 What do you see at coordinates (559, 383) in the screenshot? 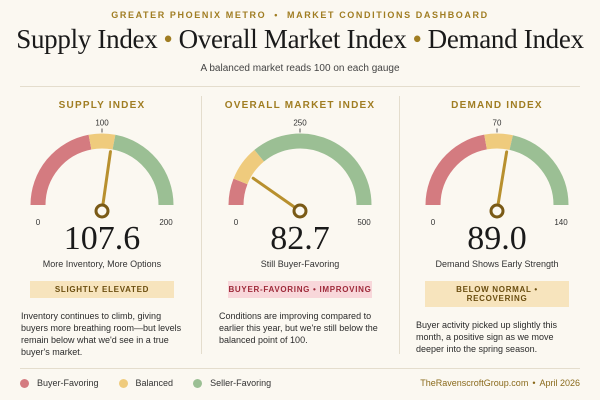
I see `footer-date: April 2026` at bounding box center [559, 383].